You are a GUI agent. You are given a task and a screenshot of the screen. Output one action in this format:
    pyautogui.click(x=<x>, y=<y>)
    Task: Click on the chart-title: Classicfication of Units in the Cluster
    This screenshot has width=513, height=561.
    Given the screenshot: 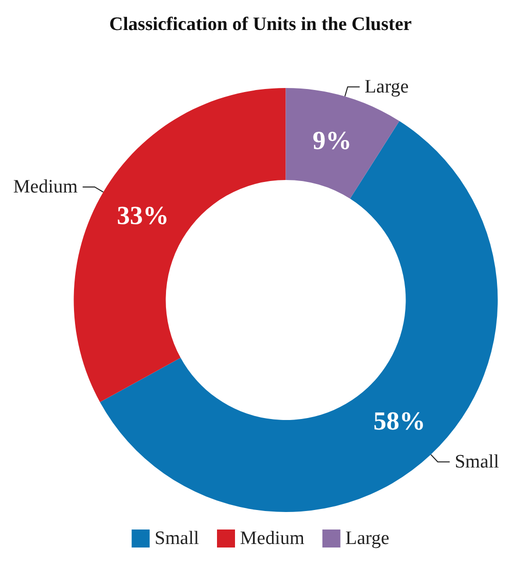 What is the action you would take?
    pyautogui.click(x=260, y=24)
    